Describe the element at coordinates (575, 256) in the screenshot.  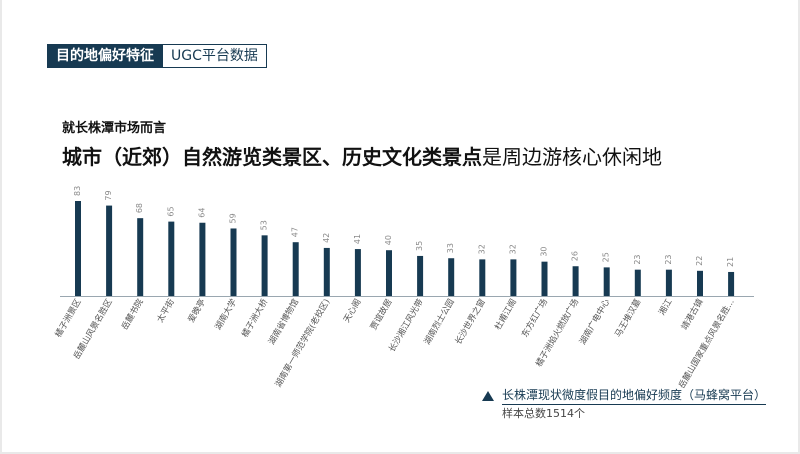
I see `value-label-16: 26` at that location.